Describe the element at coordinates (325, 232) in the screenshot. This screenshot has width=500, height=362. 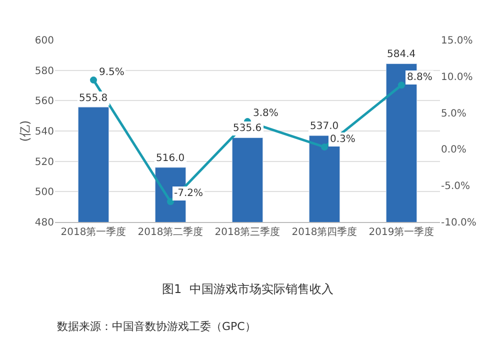
I see `x-tick-label: 2018第四季度` at that location.